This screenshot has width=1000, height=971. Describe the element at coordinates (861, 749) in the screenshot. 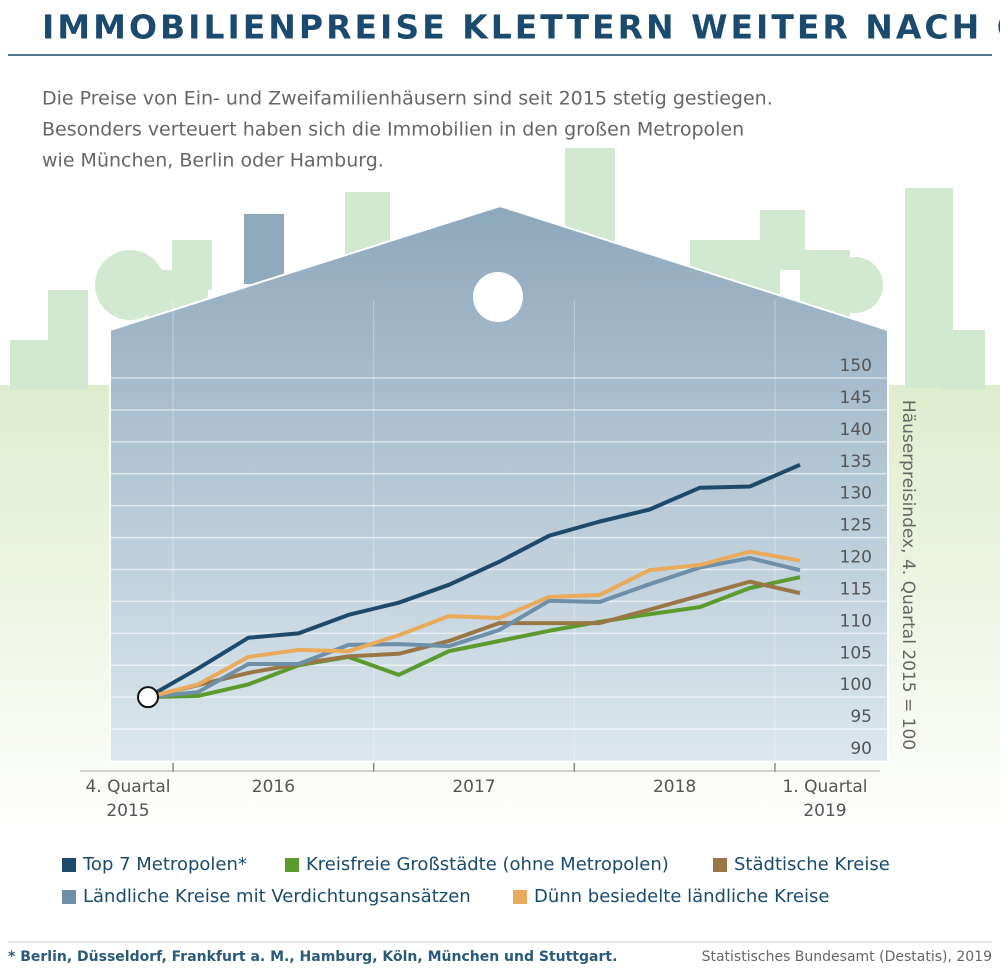

I see `y-tick-label: 90` at that location.